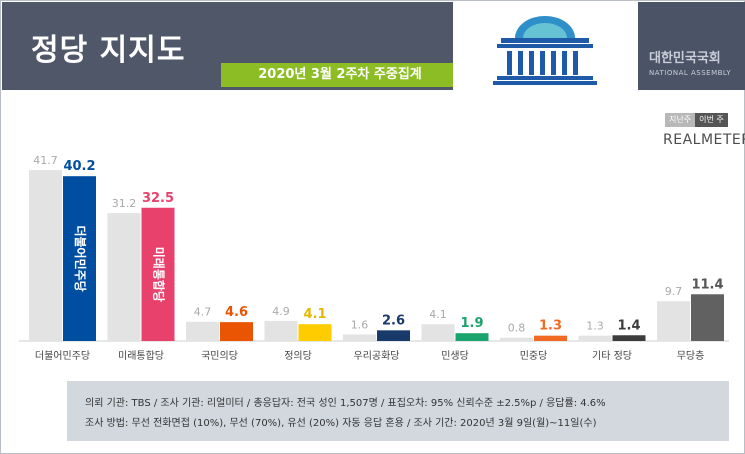 The image size is (745, 454). What do you see at coordinates (281, 311) in the screenshot?
I see `value-label-previous-week: 4.9` at bounding box center [281, 311].